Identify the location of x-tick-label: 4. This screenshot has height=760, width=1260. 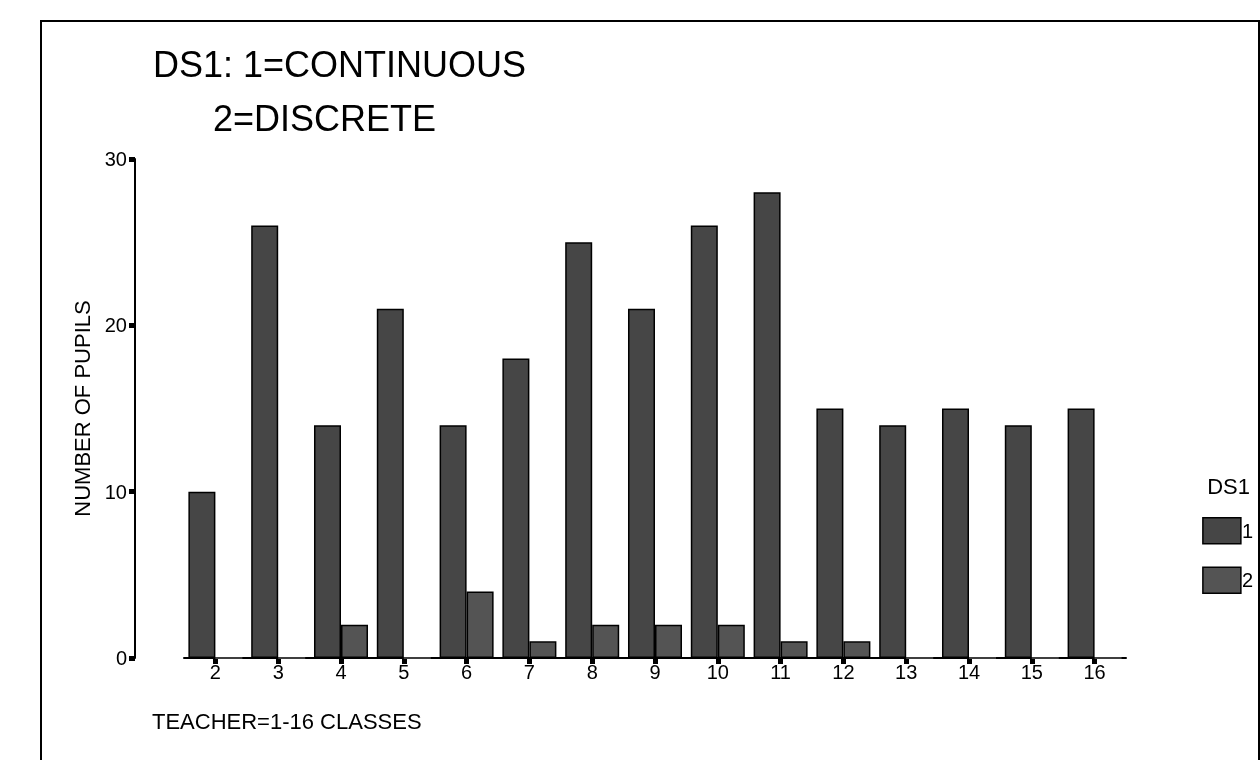
(341, 672).